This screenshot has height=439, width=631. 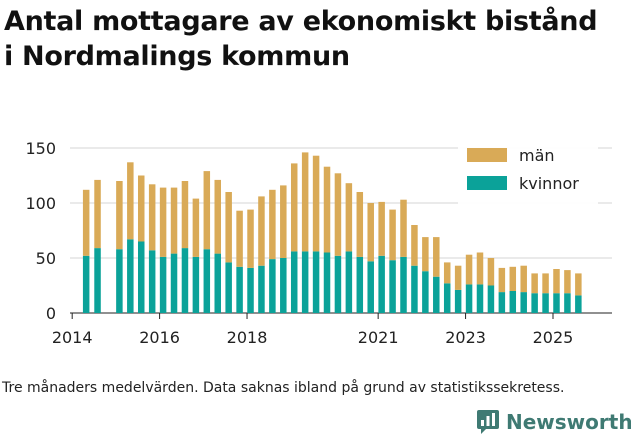 I want to click on y-tick-label: 0, so click(x=51, y=313).